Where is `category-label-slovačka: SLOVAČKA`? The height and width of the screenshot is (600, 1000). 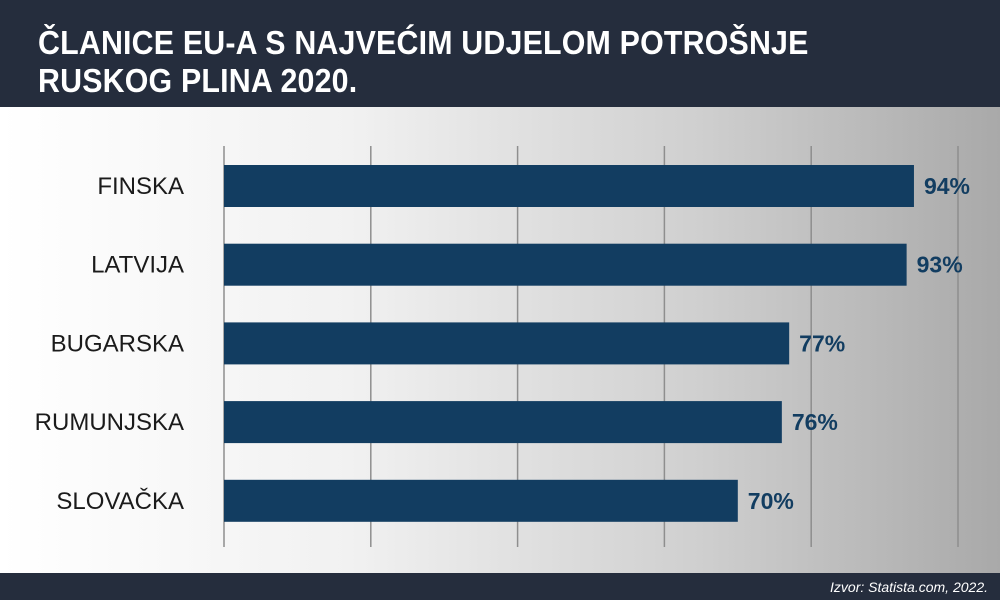
category-label-slovačka: SLOVAČKA is located at coordinates (120, 501).